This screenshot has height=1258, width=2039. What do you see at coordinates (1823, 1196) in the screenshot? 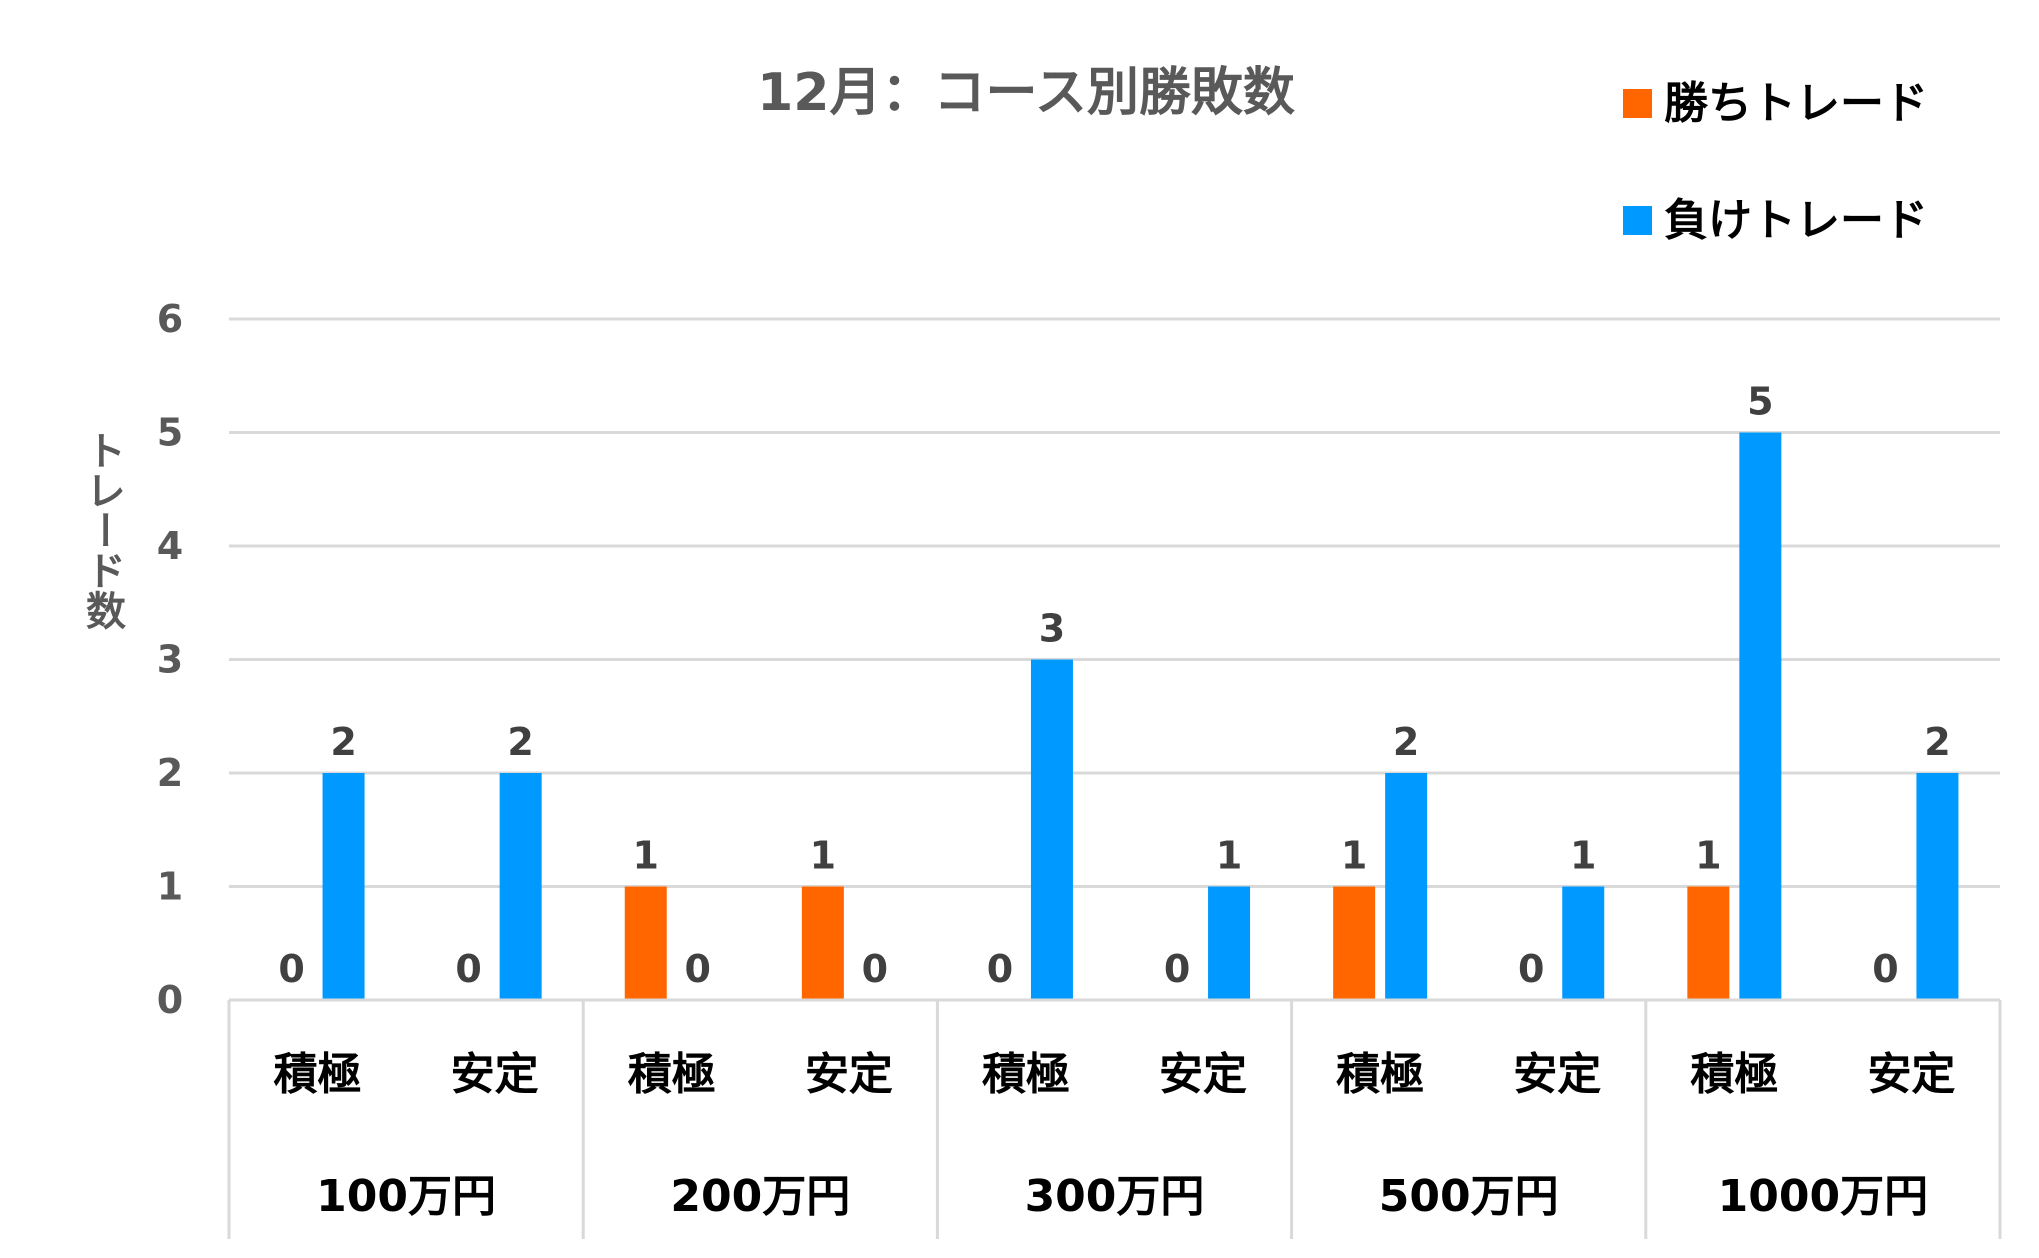
I see `x-group-label: 1000万円` at bounding box center [1823, 1196].